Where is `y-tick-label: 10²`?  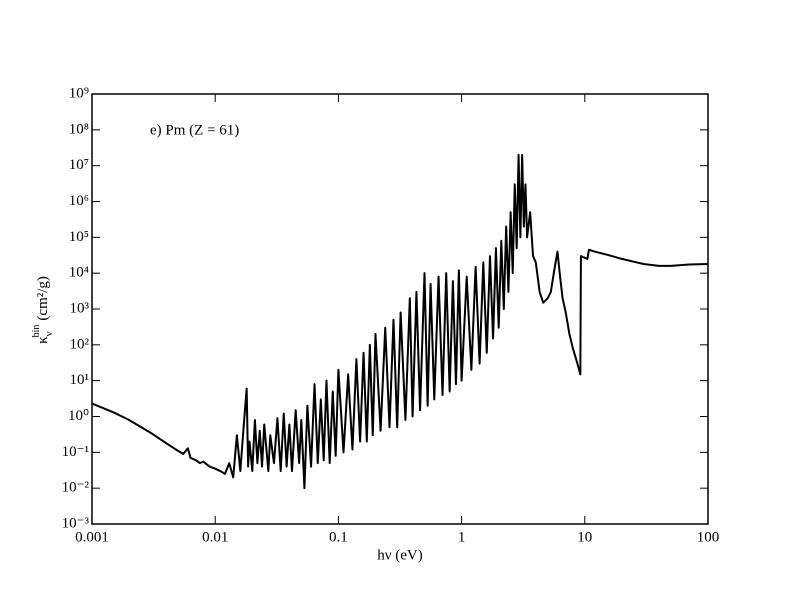
y-tick-label: 10² is located at coordinates (80, 344).